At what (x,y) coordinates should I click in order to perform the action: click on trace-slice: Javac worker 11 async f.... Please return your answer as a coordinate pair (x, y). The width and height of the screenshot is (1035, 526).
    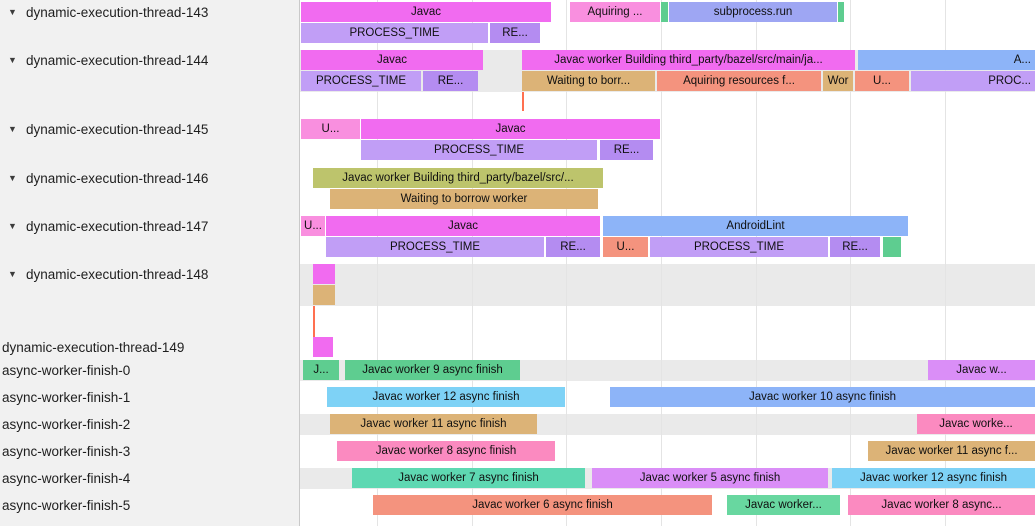
    Looking at the image, I should click on (951, 451).